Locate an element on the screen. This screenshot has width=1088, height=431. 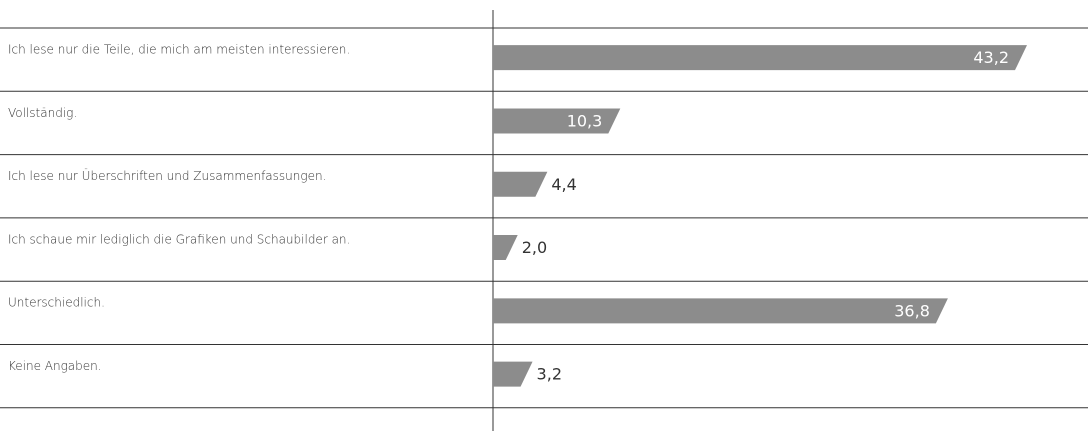
category-label: Keine Angaben. is located at coordinates (55, 366).